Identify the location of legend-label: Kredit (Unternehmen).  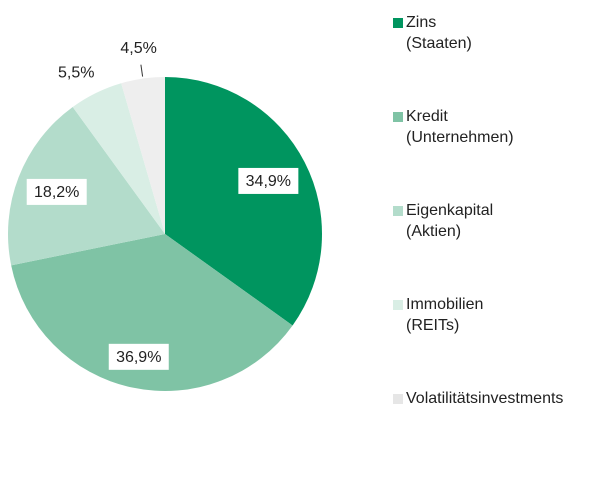
(460, 127).